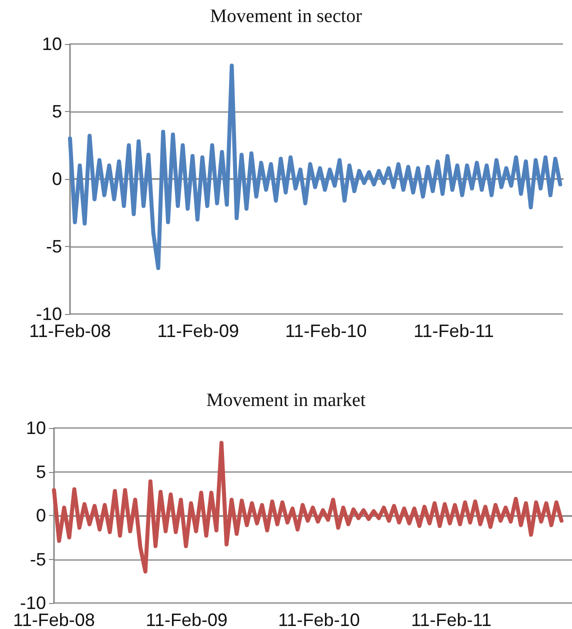 This screenshot has width=572, height=629. What do you see at coordinates (286, 400) in the screenshot?
I see `chart-title: Movement in market` at bounding box center [286, 400].